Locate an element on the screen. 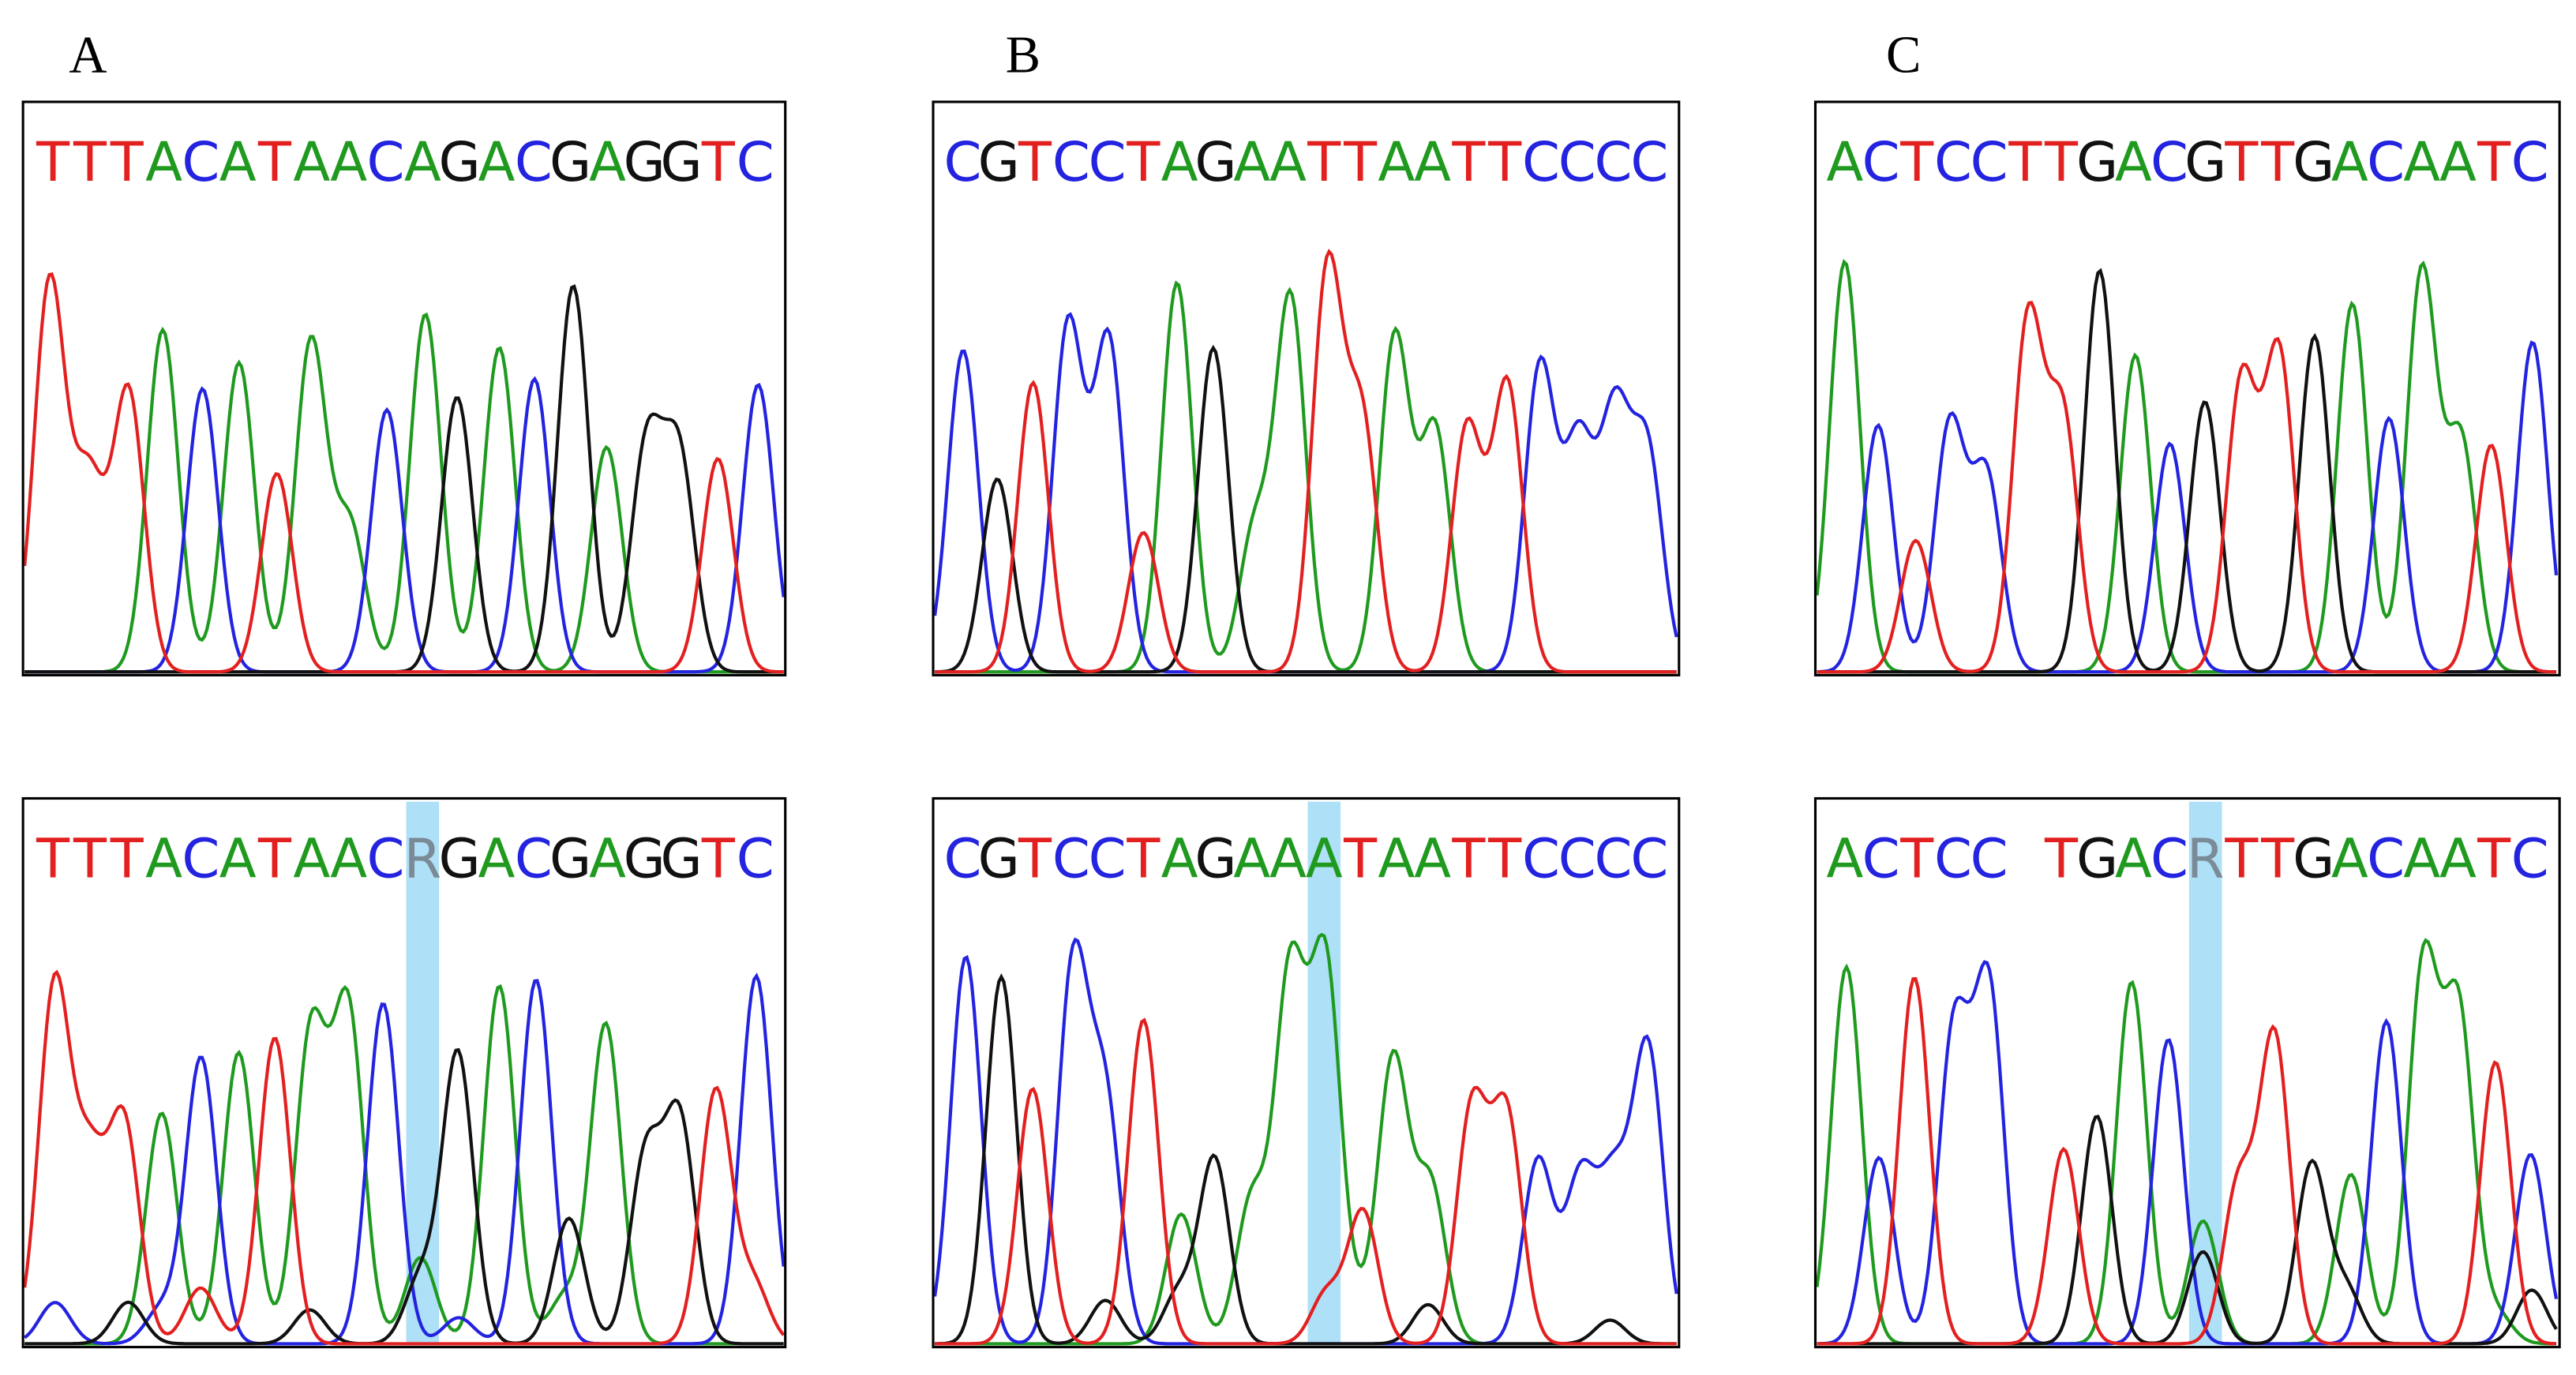  variant-highlight is located at coordinates (1324, 1073).